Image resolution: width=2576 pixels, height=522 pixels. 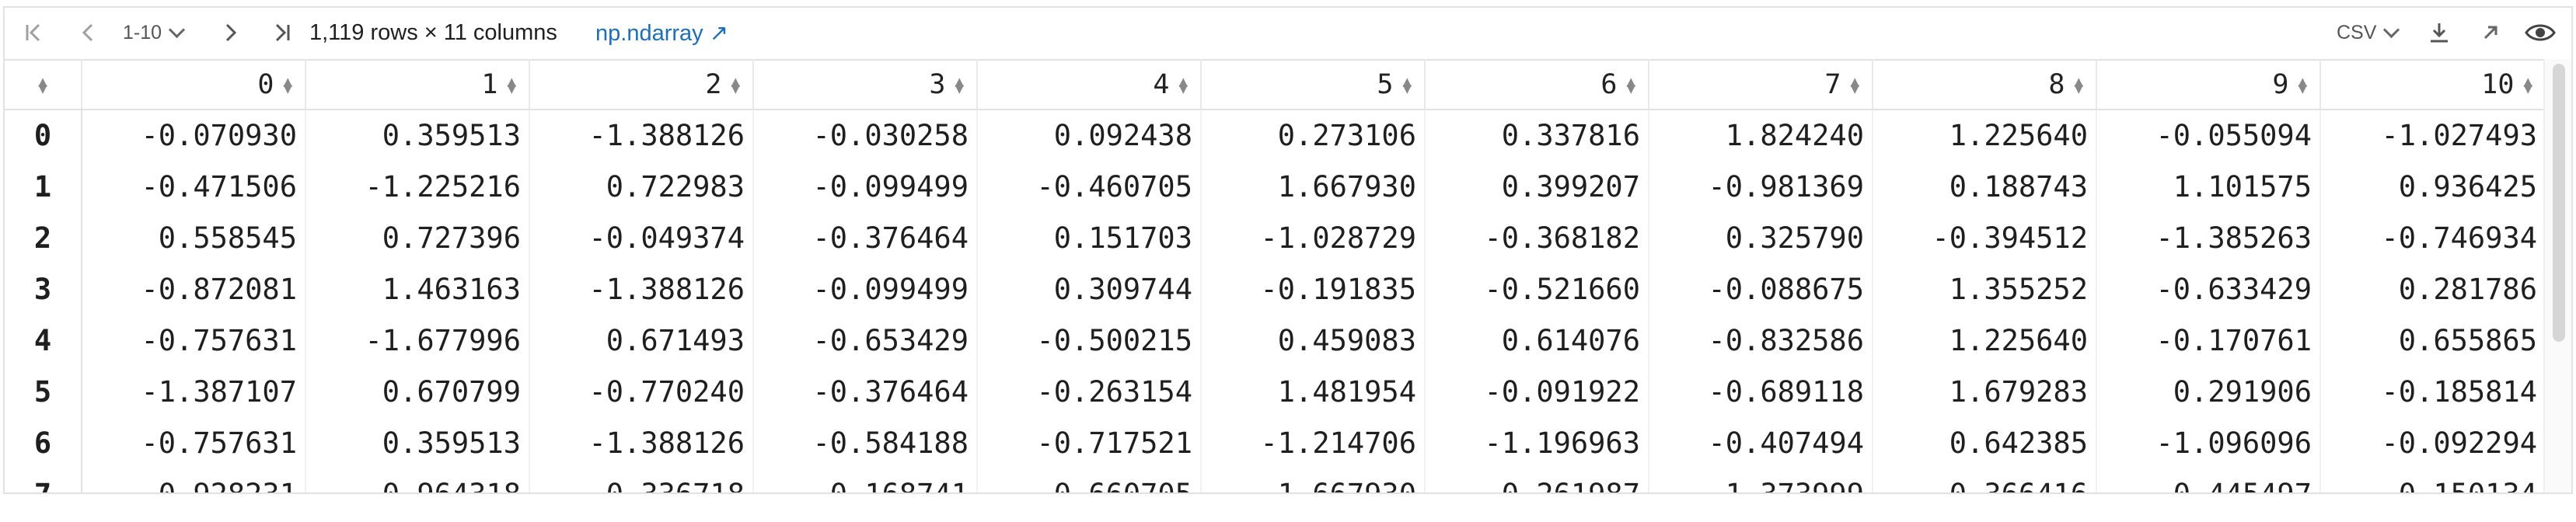 What do you see at coordinates (194, 289) in the screenshot?
I see `table-cell: -0.872081` at bounding box center [194, 289].